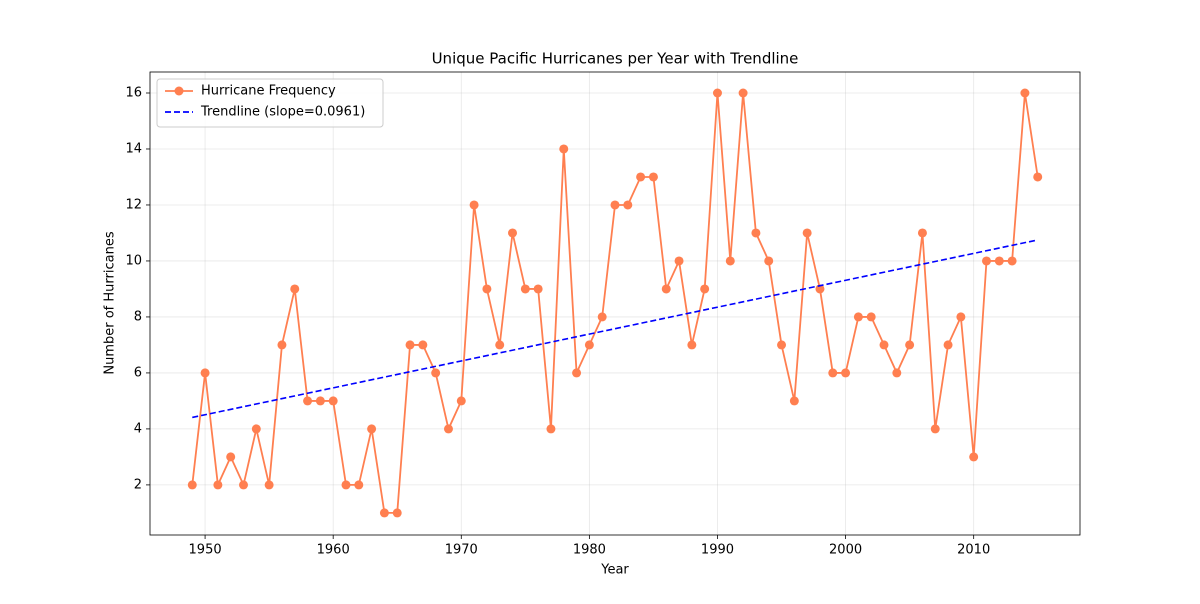  What do you see at coordinates (973, 550) in the screenshot?
I see `x-tick-label: 2010` at bounding box center [973, 550].